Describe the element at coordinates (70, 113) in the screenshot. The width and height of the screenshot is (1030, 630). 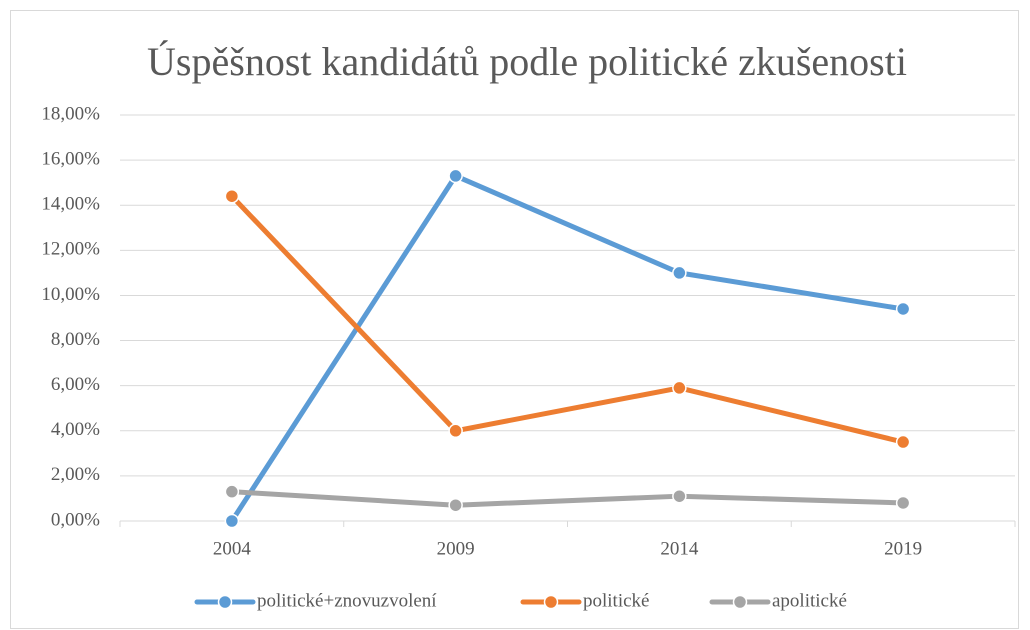
I see `y-tick-label: 18,00%` at that location.